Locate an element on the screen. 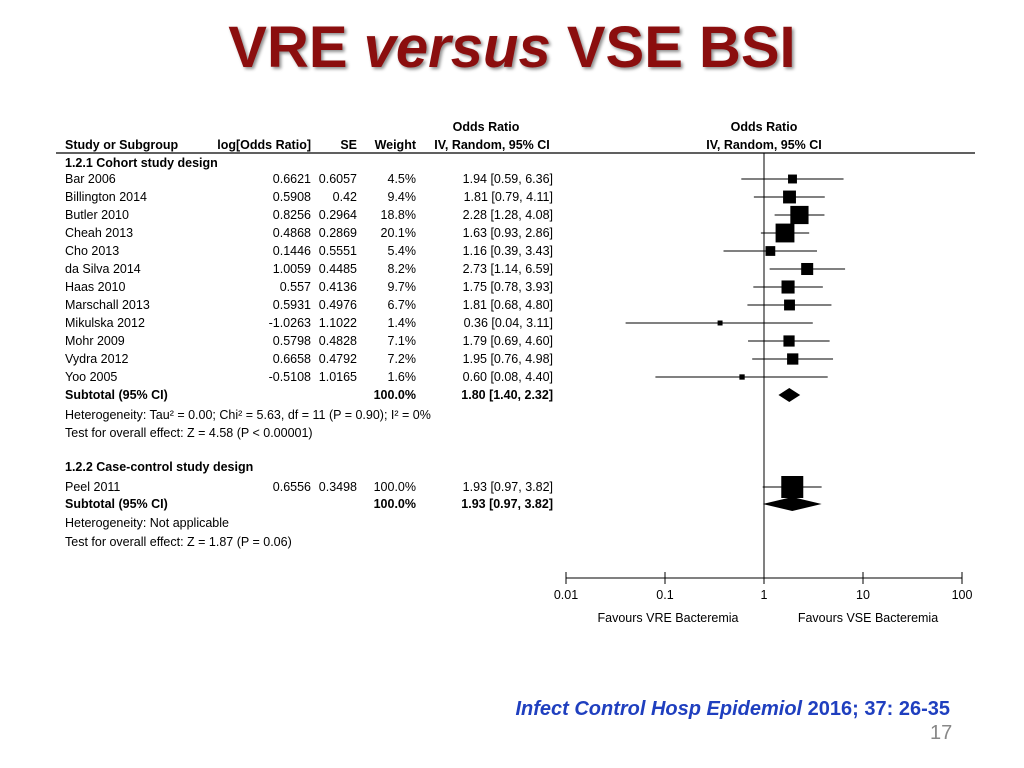 The width and height of the screenshot is (1024, 768). header-study: Study or Subgroup is located at coordinates (122, 145).